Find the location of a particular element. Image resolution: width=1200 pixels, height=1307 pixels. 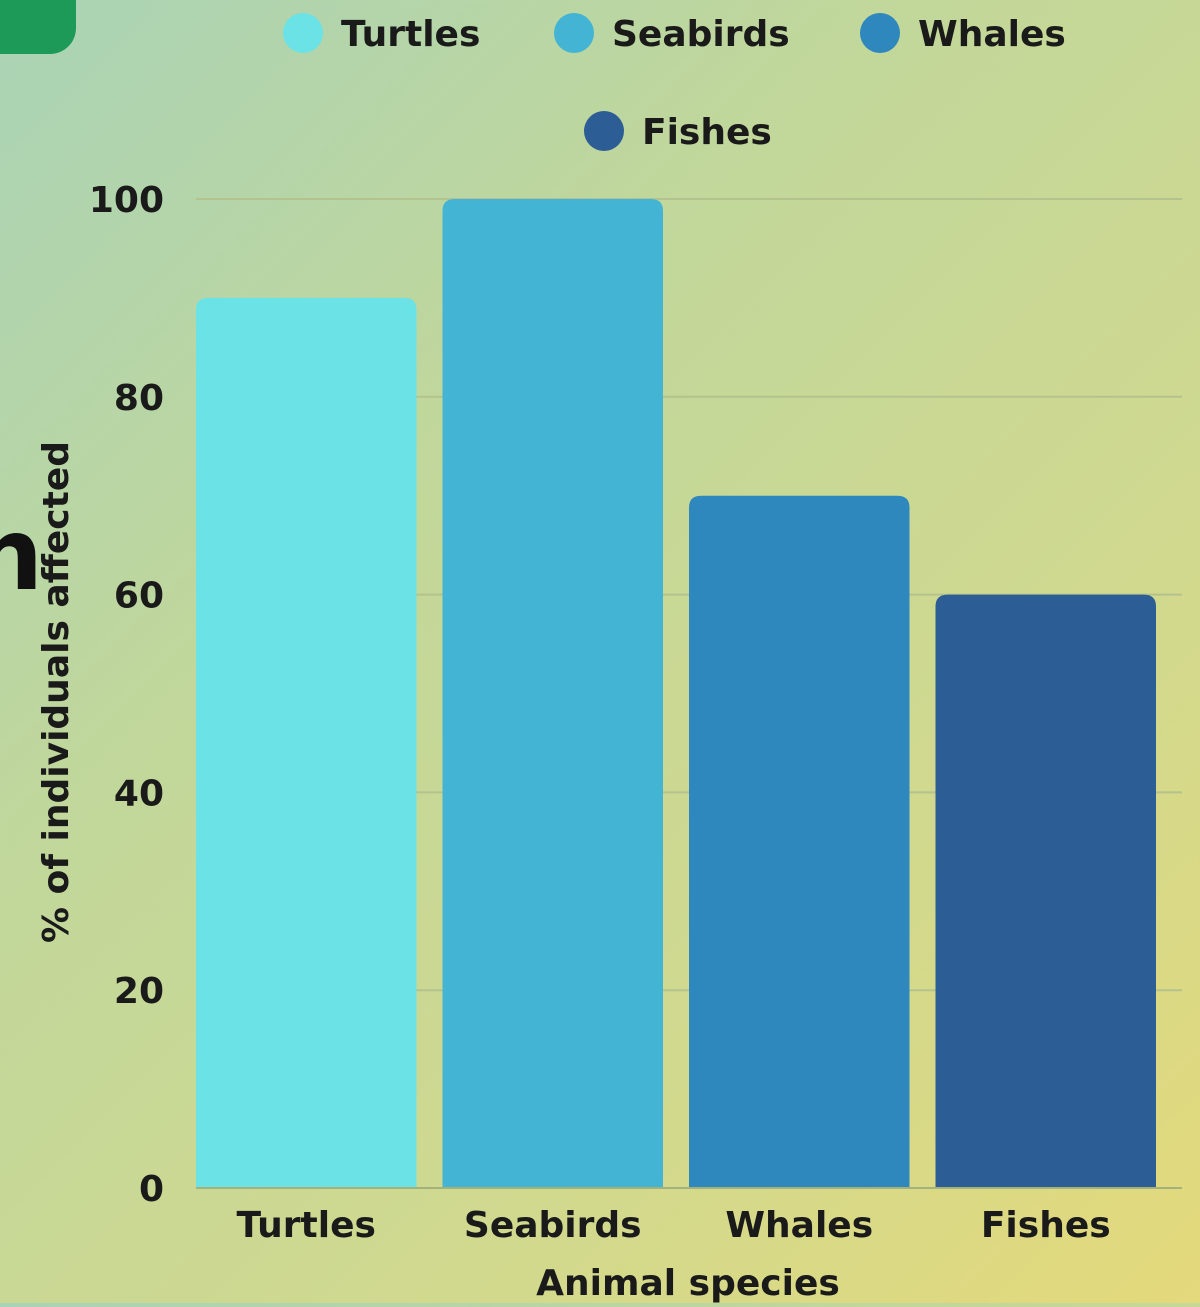

legend-item-fishes: Fishes is located at coordinates (678, 132).